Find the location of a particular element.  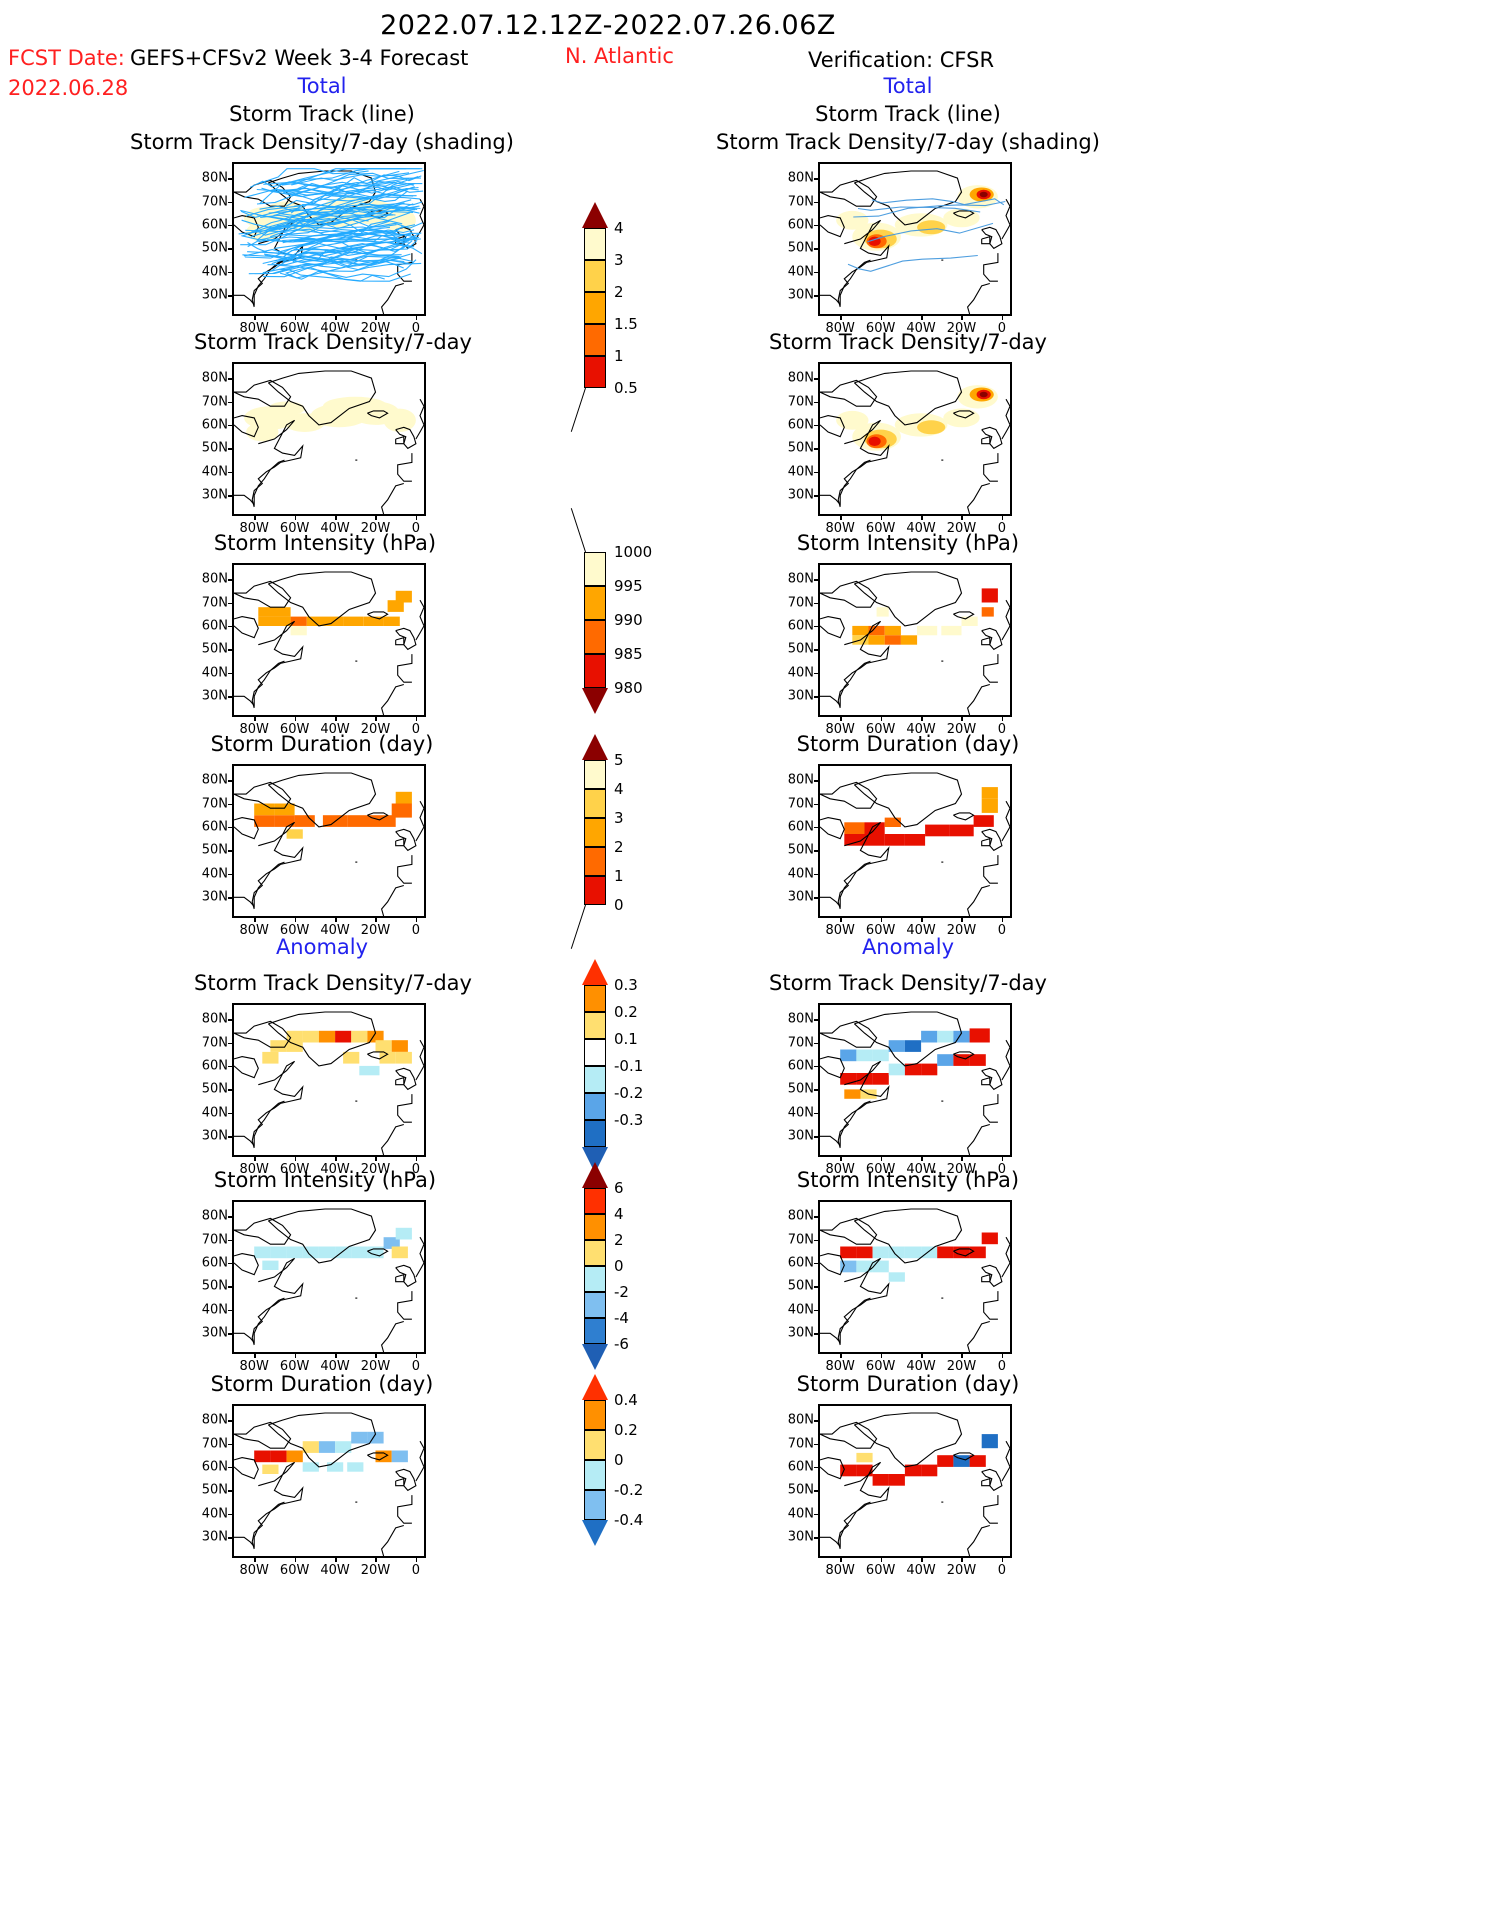

colorbar-label: 995 is located at coordinates (628, 586).